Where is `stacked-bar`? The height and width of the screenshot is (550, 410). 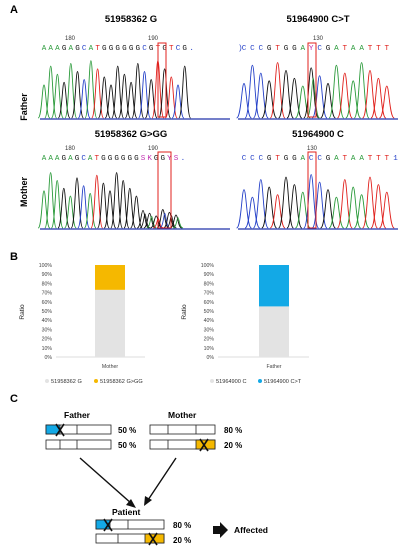 stacked-bar is located at coordinates (110, 311).